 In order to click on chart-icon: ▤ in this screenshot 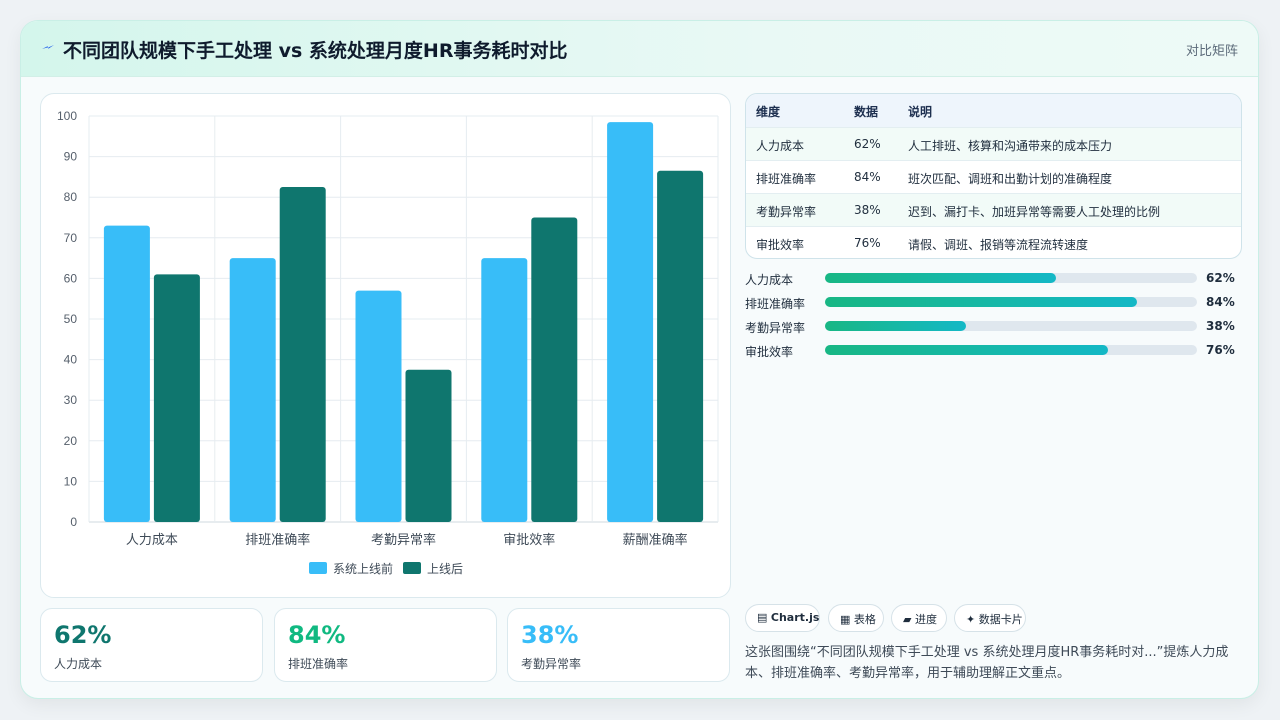, I will do `click(762, 617)`.